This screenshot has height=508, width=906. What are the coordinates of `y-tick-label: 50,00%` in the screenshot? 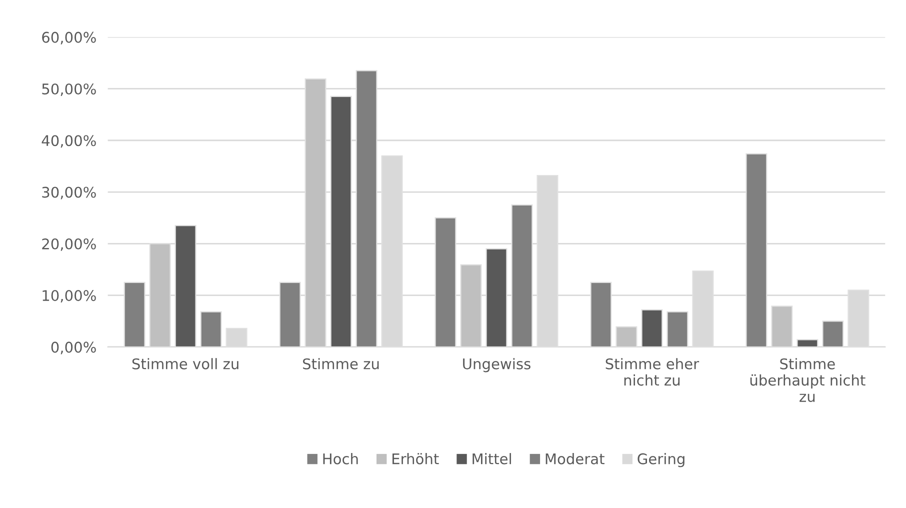 It's located at (69, 89).